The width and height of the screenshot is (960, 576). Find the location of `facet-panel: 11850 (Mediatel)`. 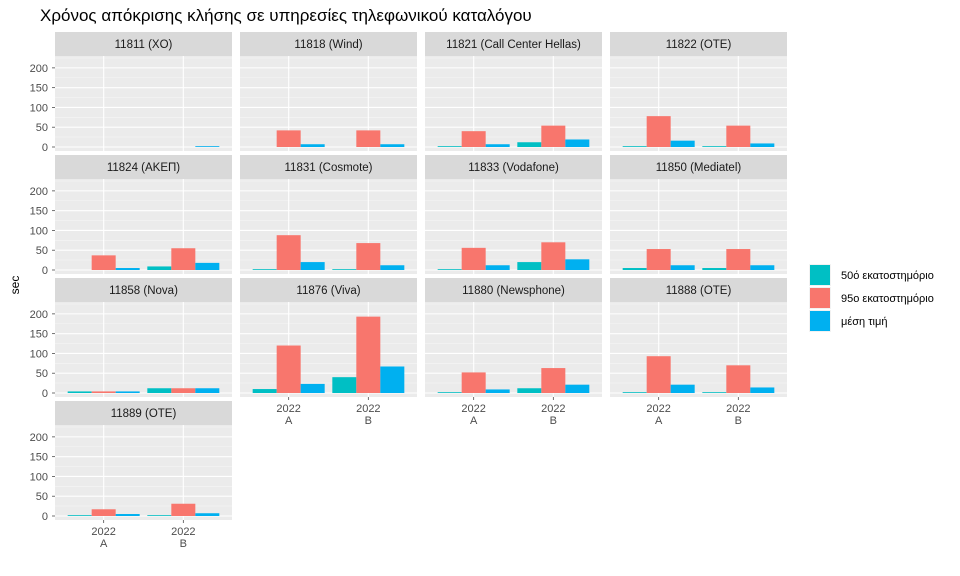

facet-panel: 11850 (Mediatel) is located at coordinates (698, 214).